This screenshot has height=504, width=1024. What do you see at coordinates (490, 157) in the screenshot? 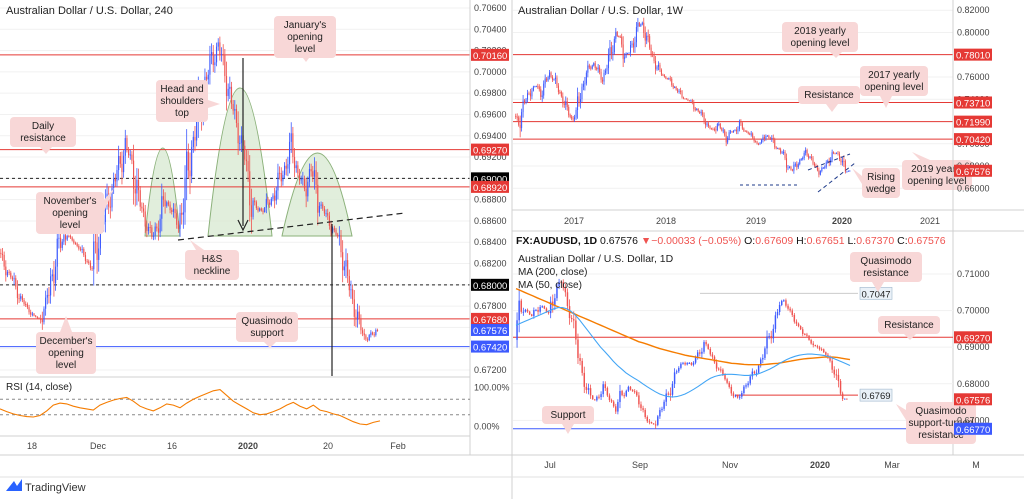
I see `y-tick-label-4h: 0.69200` at bounding box center [490, 157].